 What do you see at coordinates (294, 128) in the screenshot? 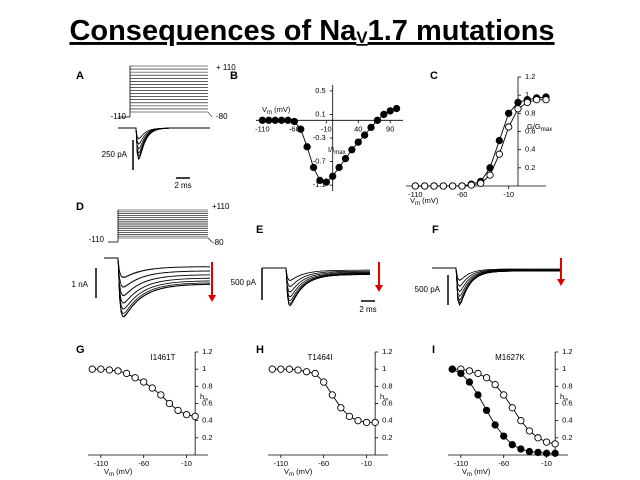
I see `x-tick-label: -60` at bounding box center [294, 128].